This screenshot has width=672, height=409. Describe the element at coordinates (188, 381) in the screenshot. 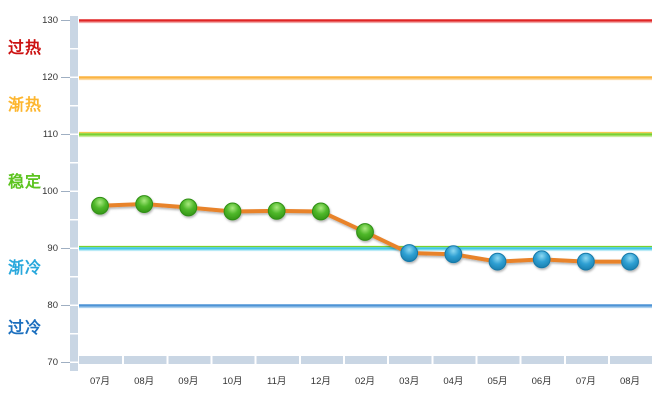

I see `x-tick-label: 09月` at that location.